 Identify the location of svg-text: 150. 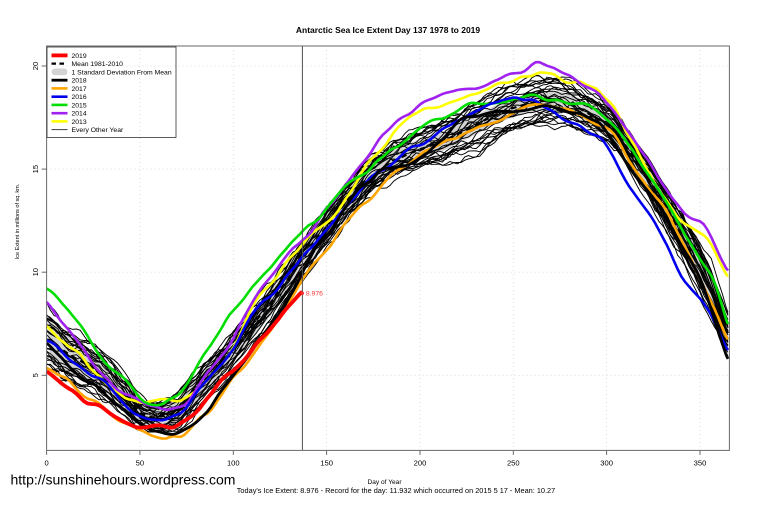
(326, 463).